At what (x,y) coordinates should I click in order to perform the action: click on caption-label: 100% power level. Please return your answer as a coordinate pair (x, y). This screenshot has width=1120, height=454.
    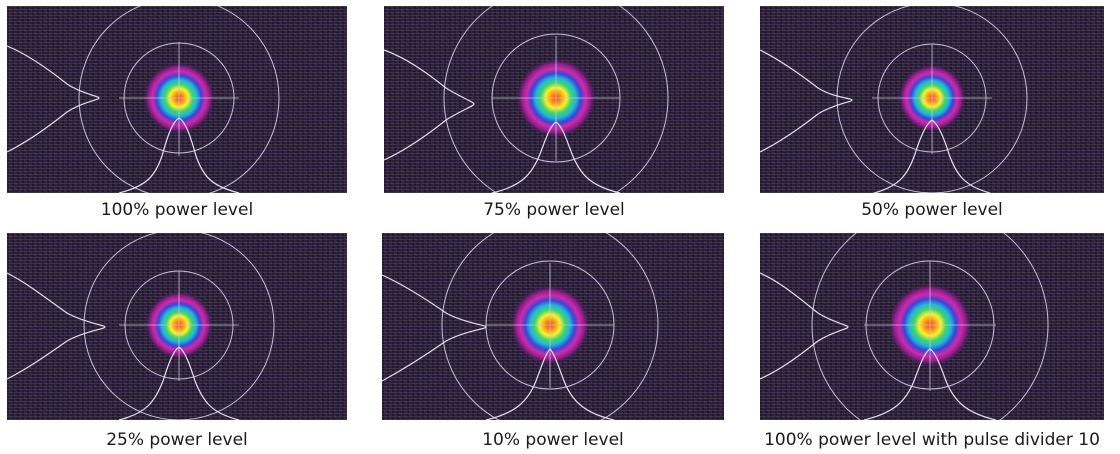
    Looking at the image, I should click on (177, 210).